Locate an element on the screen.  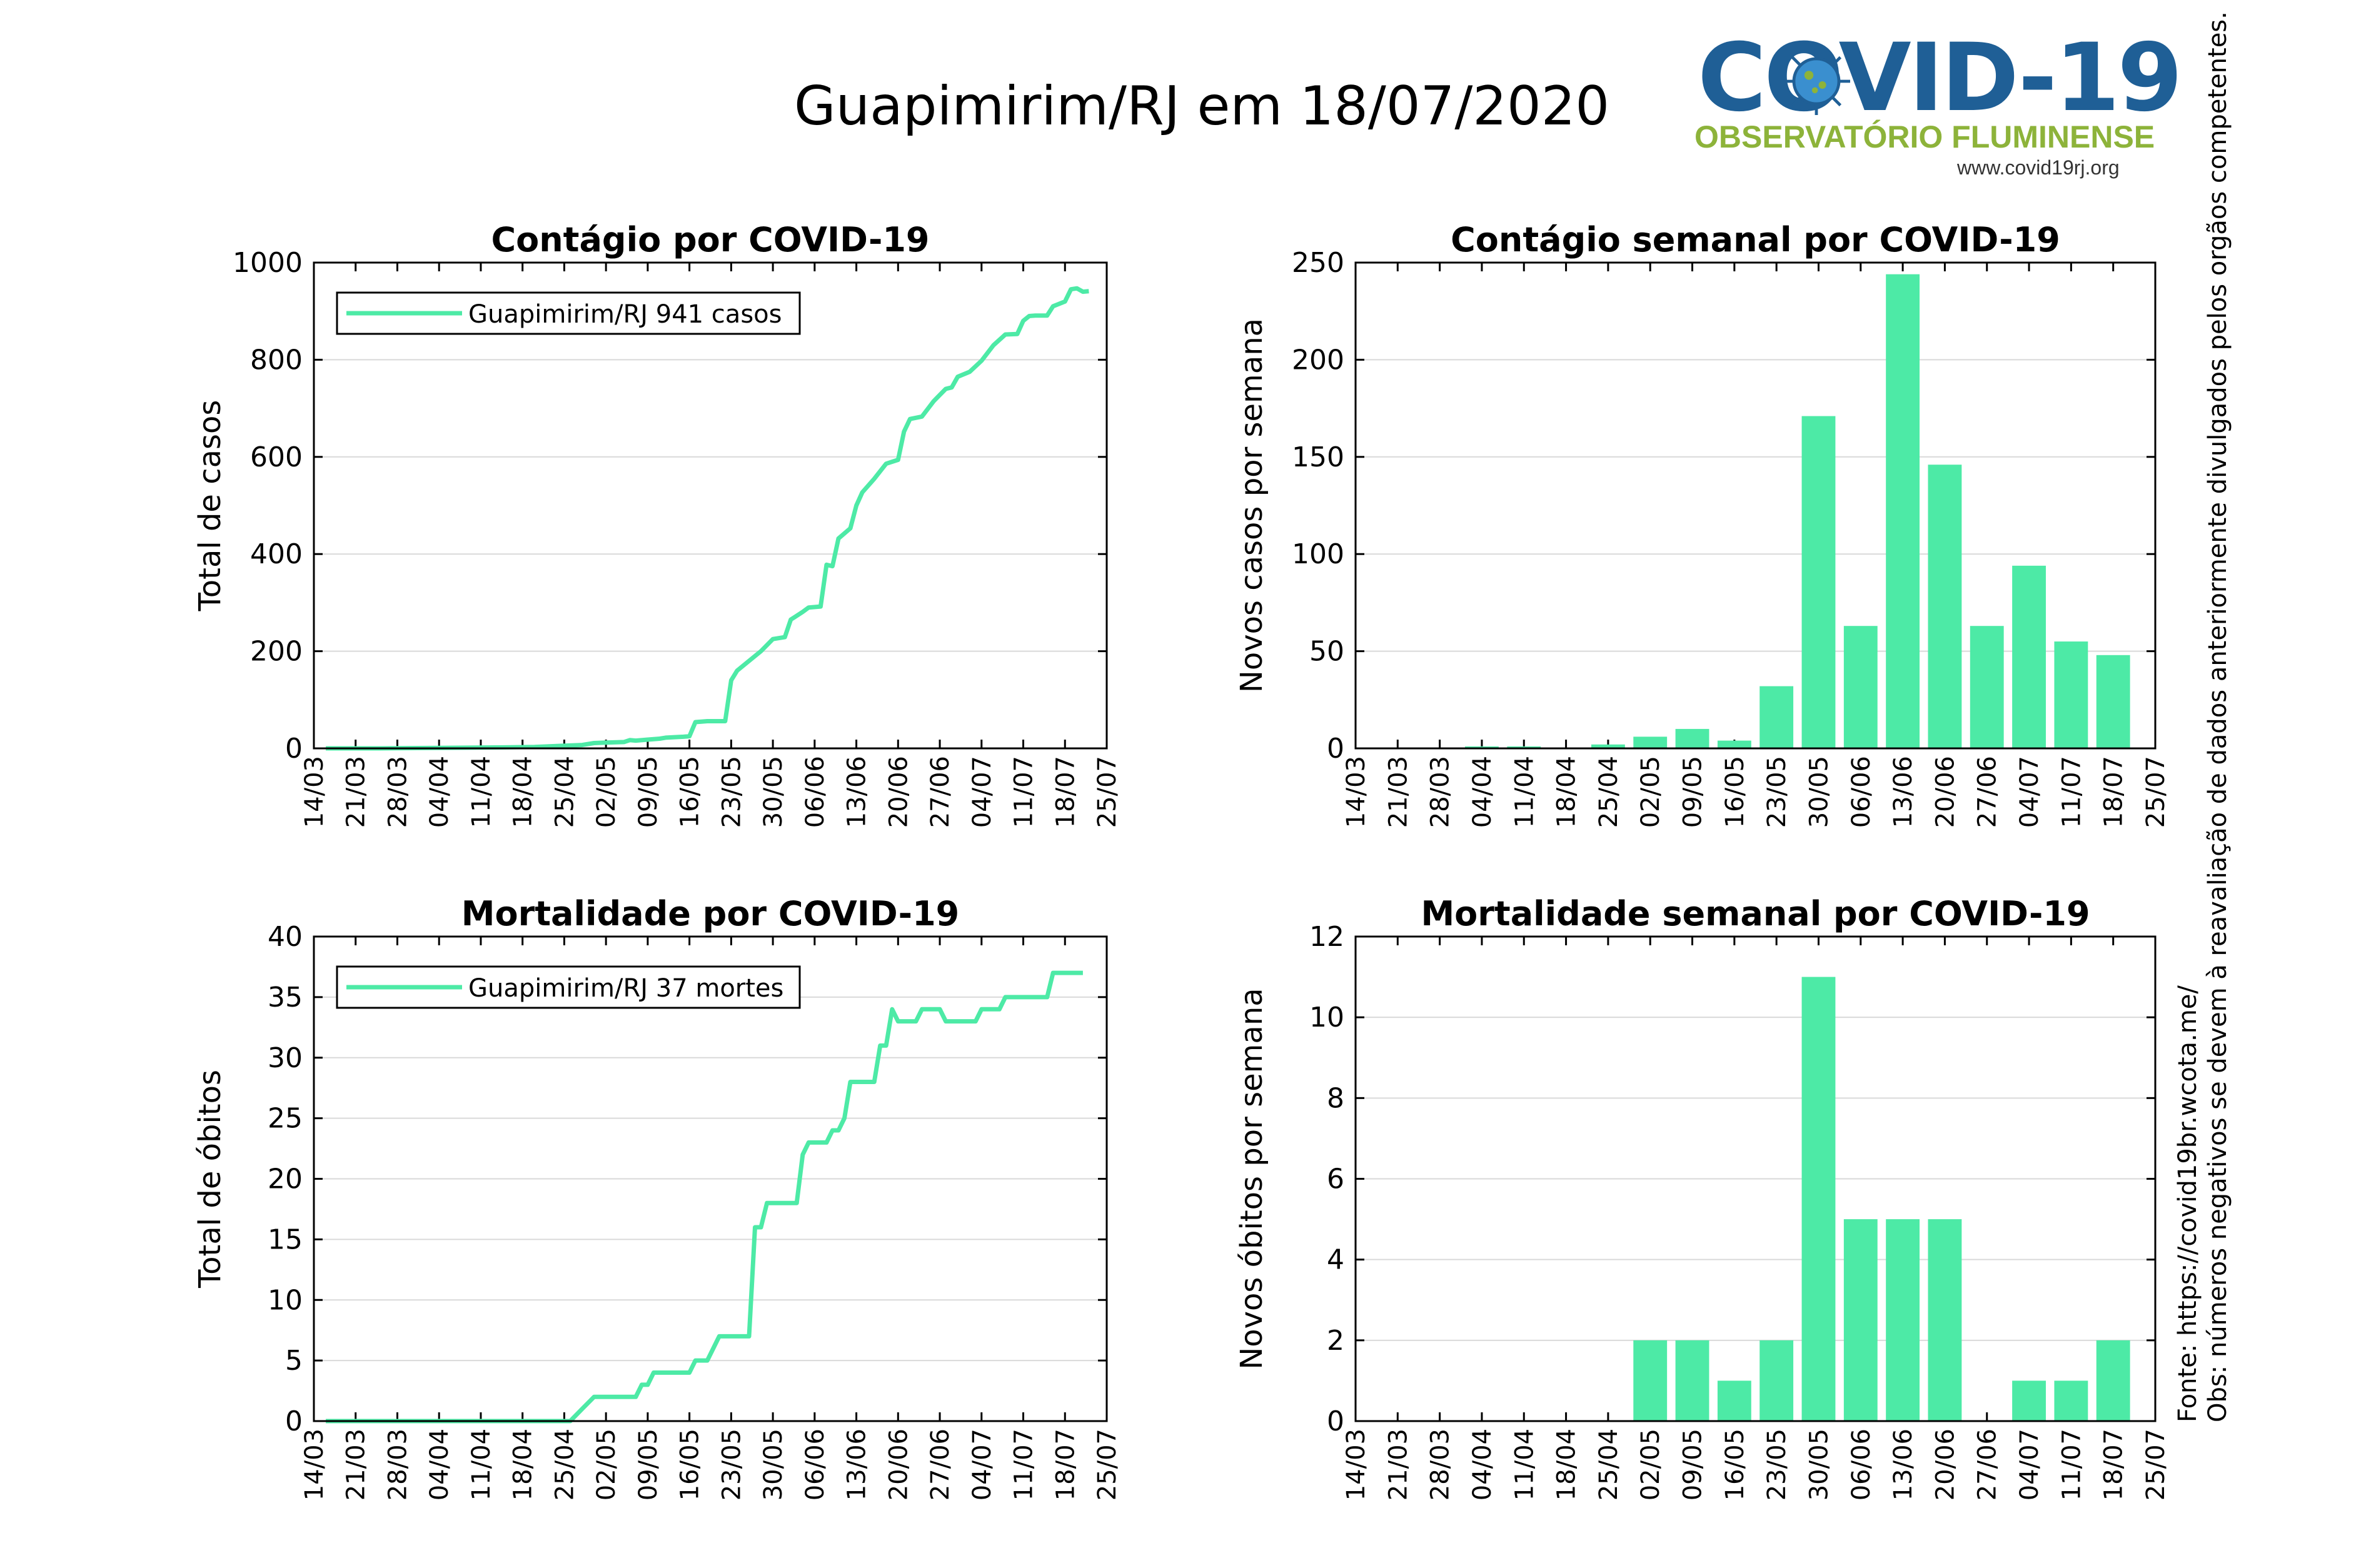
y-tick-label: 800 is located at coordinates (277, 360).